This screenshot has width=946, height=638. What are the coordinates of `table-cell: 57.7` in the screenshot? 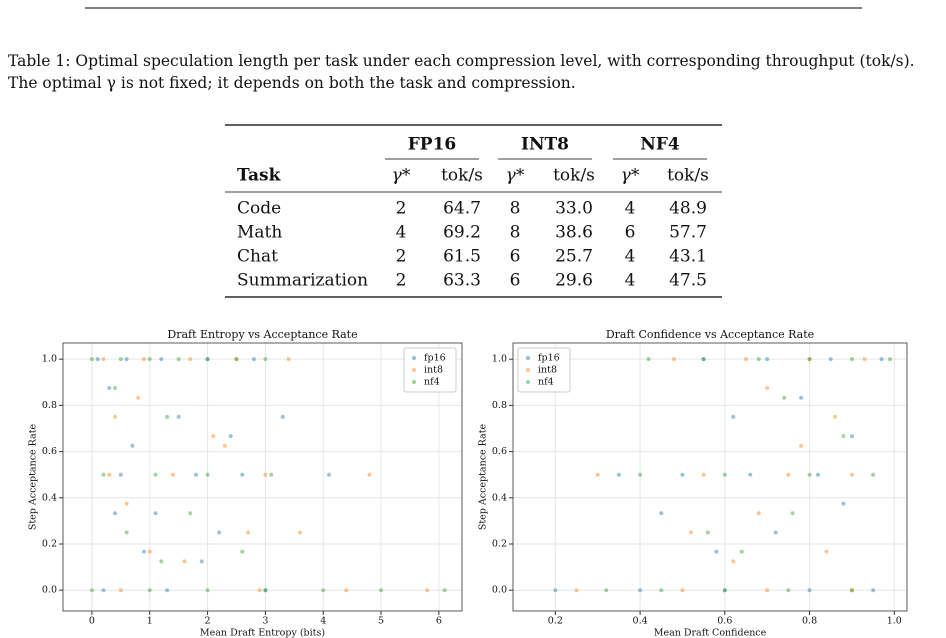 It's located at (688, 233).